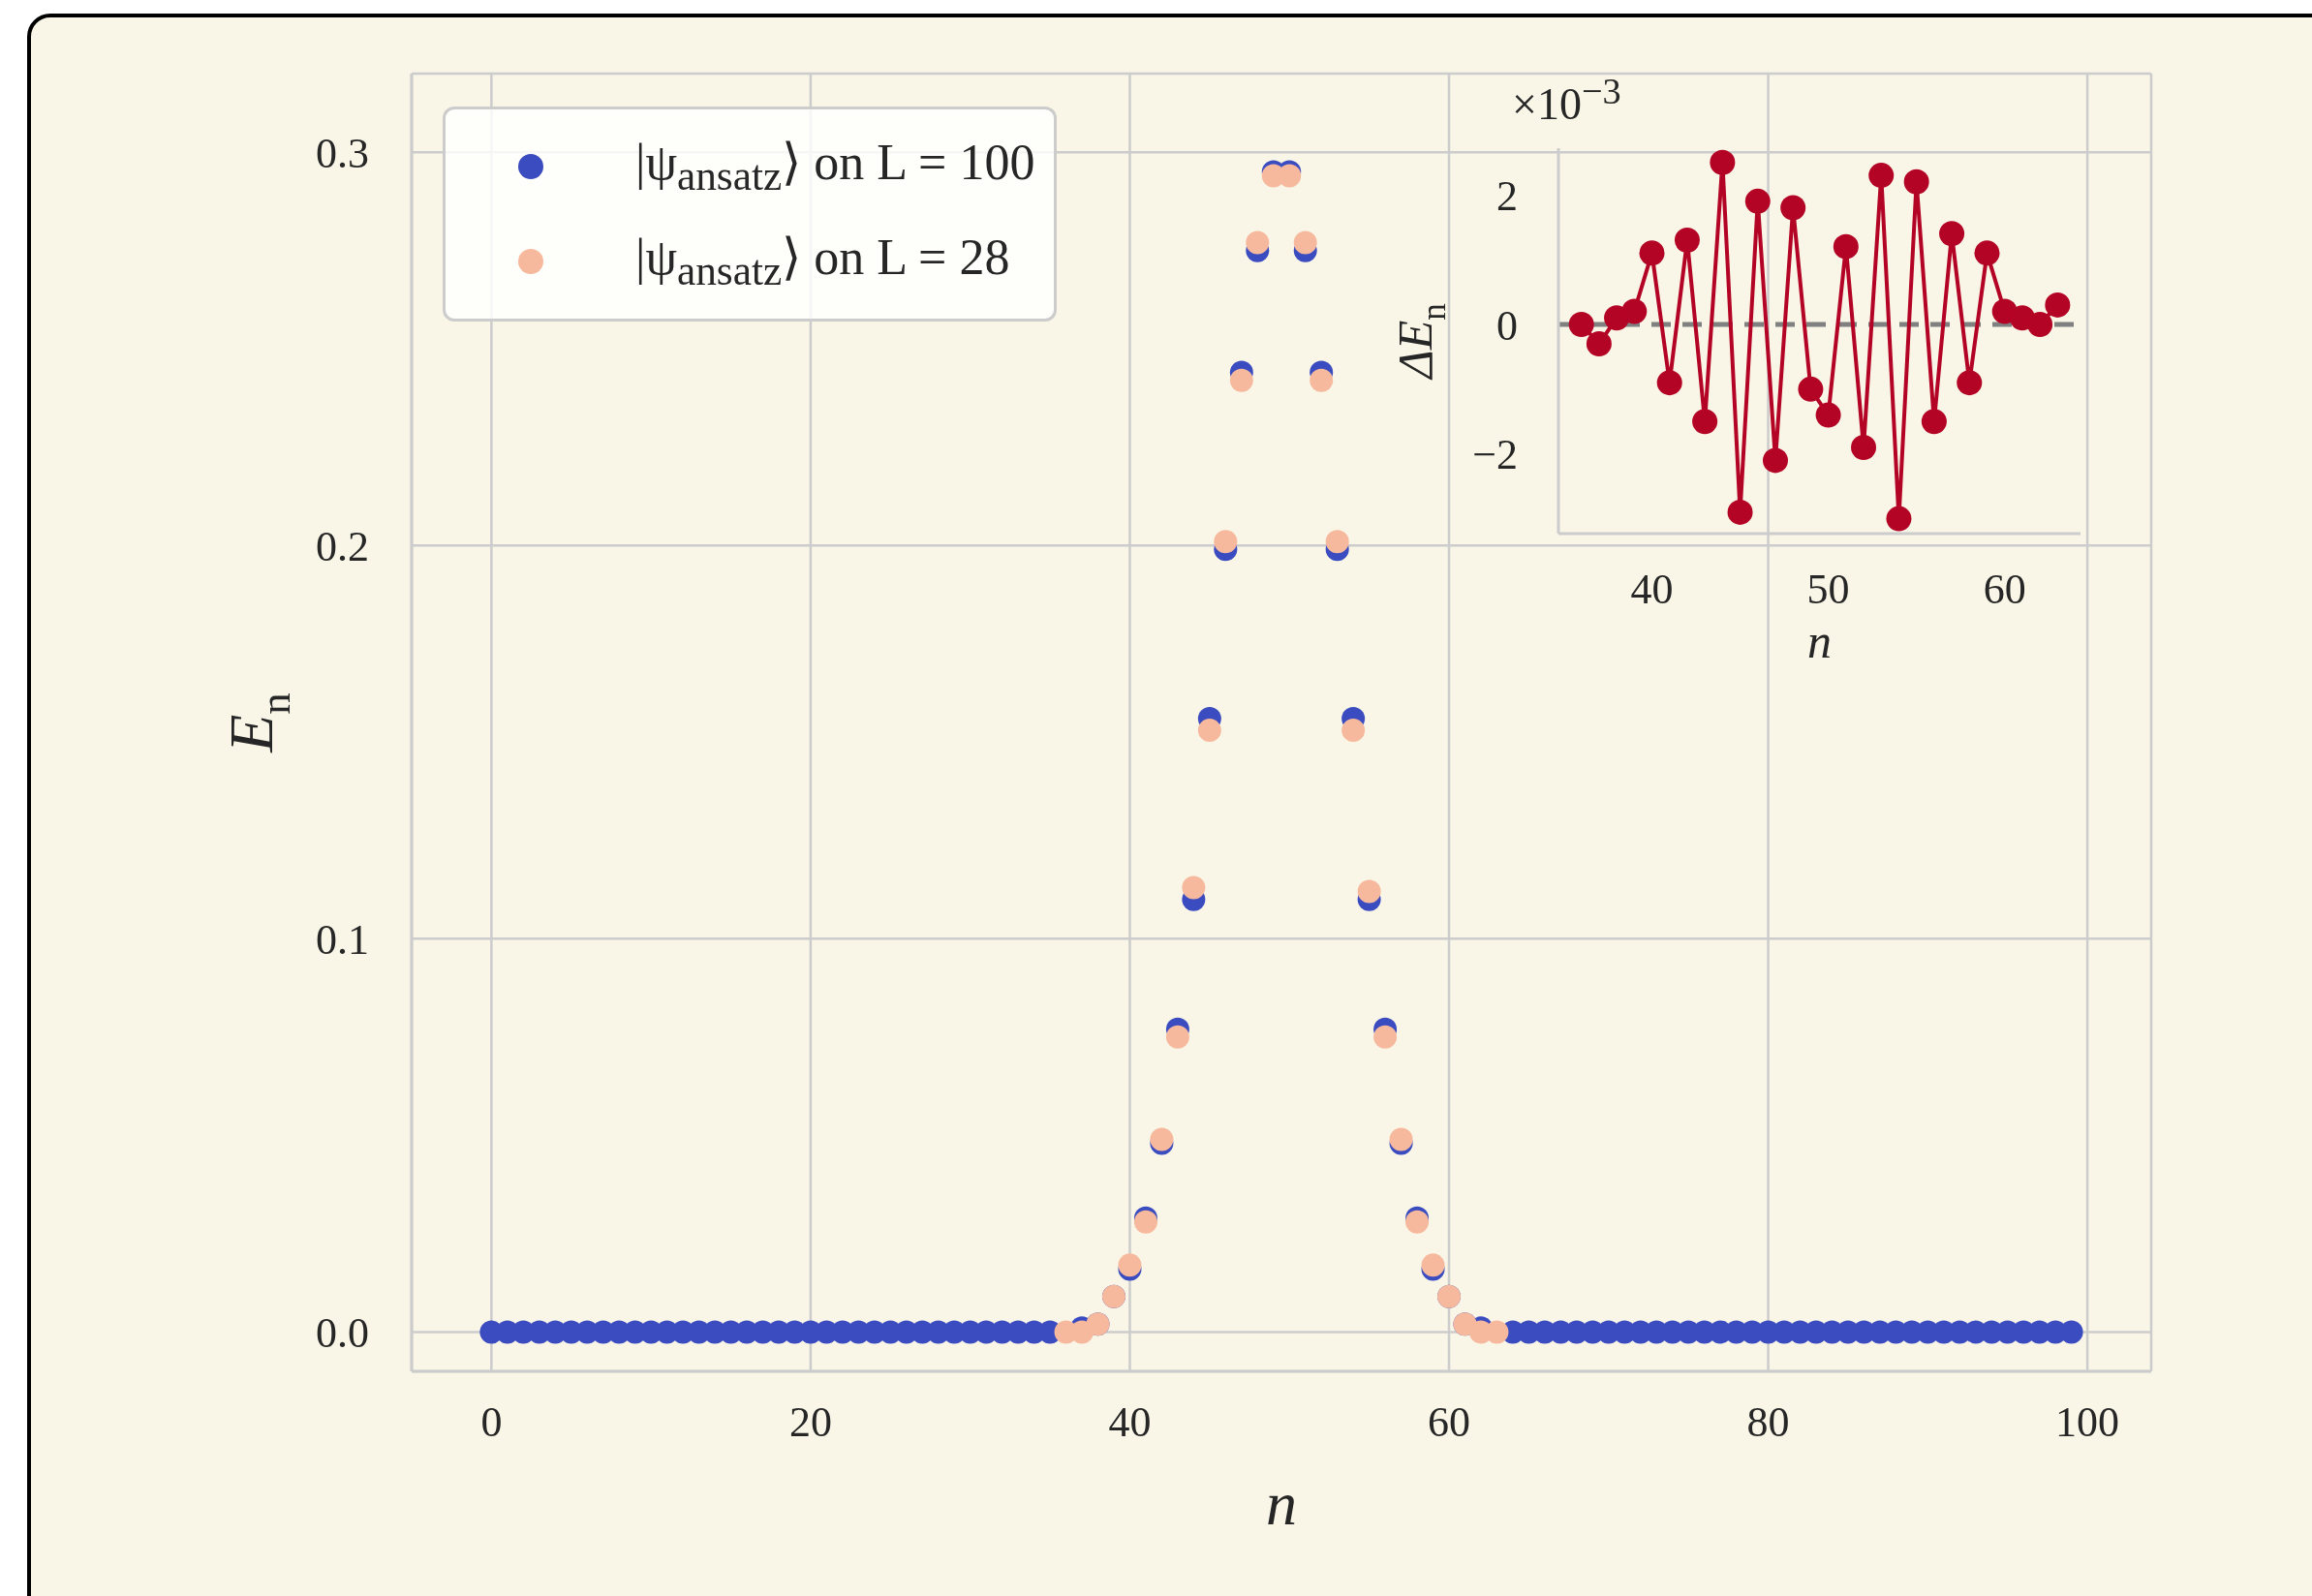 The image size is (2312, 1596). What do you see at coordinates (1507, 195) in the screenshot?
I see `y-tick-label: 2` at bounding box center [1507, 195].